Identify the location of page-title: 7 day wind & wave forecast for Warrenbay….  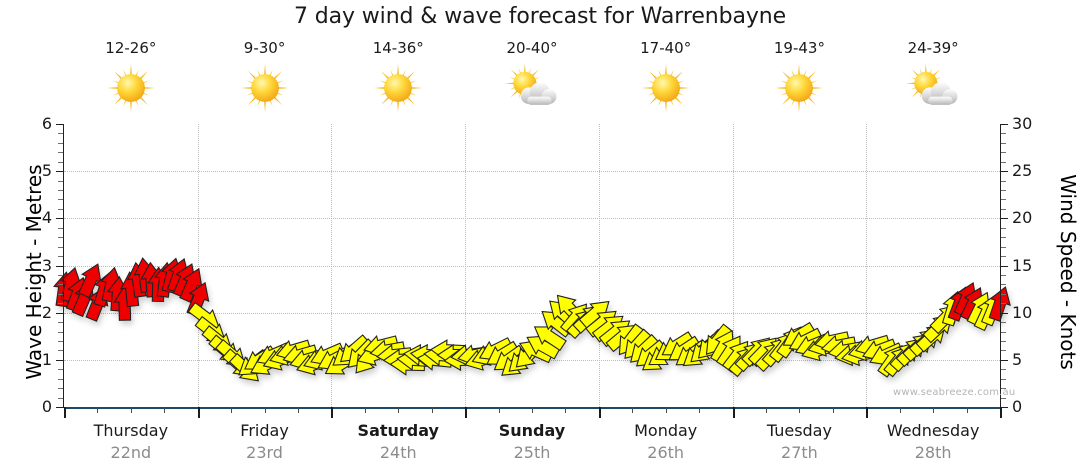
(540, 16).